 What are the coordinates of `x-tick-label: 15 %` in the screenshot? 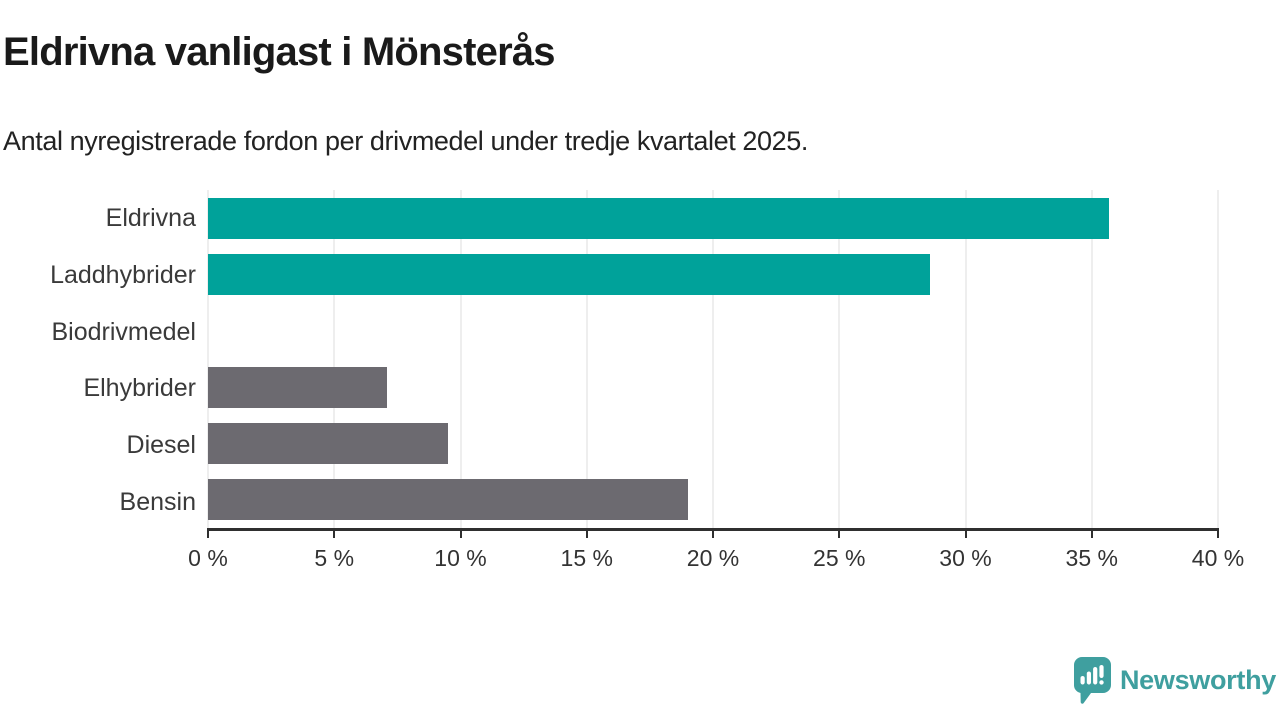 It's located at (586, 558).